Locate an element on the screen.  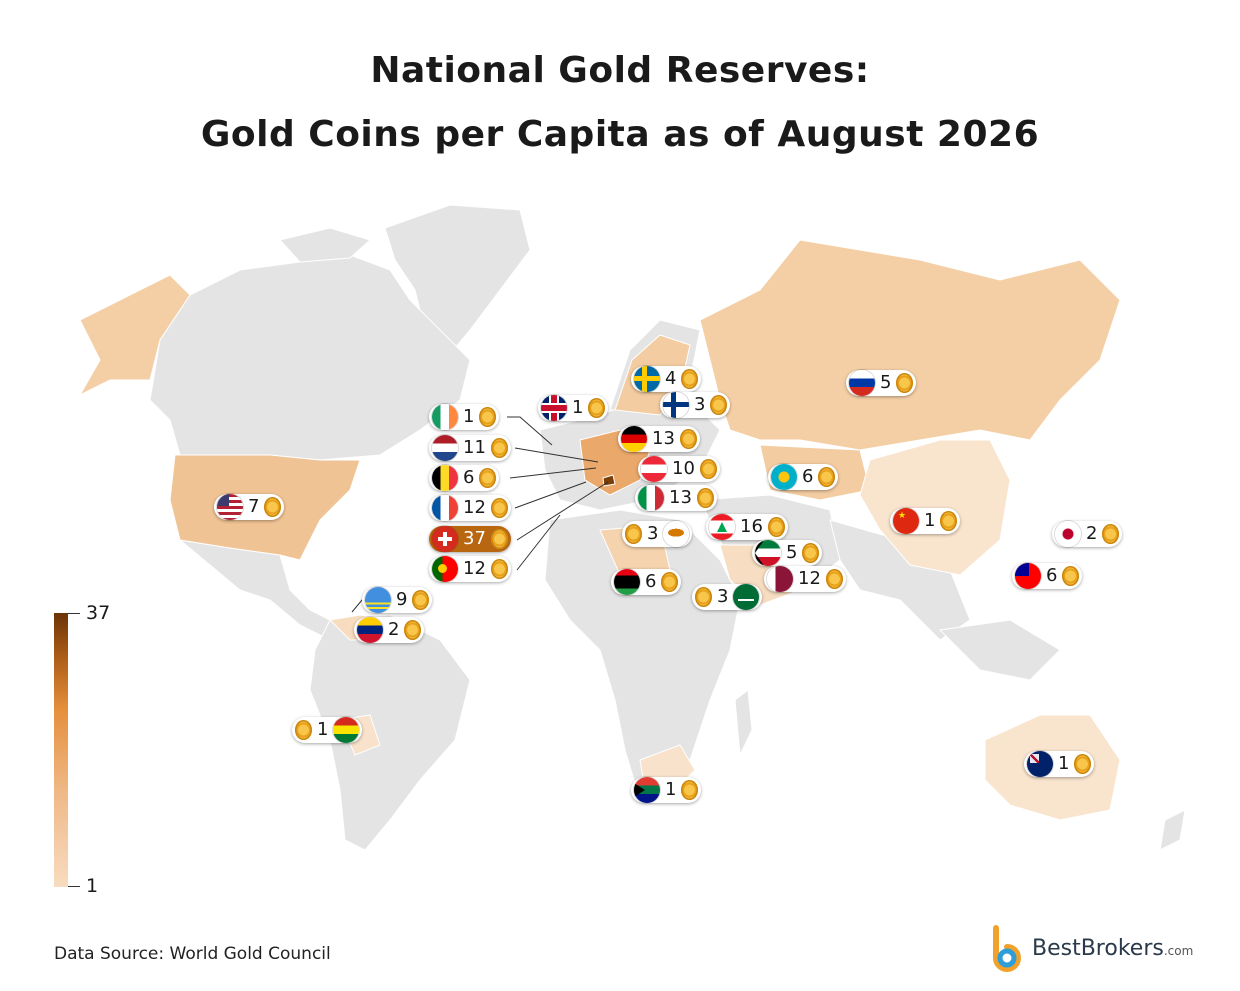
france-flag is located at coordinates (445, 508).